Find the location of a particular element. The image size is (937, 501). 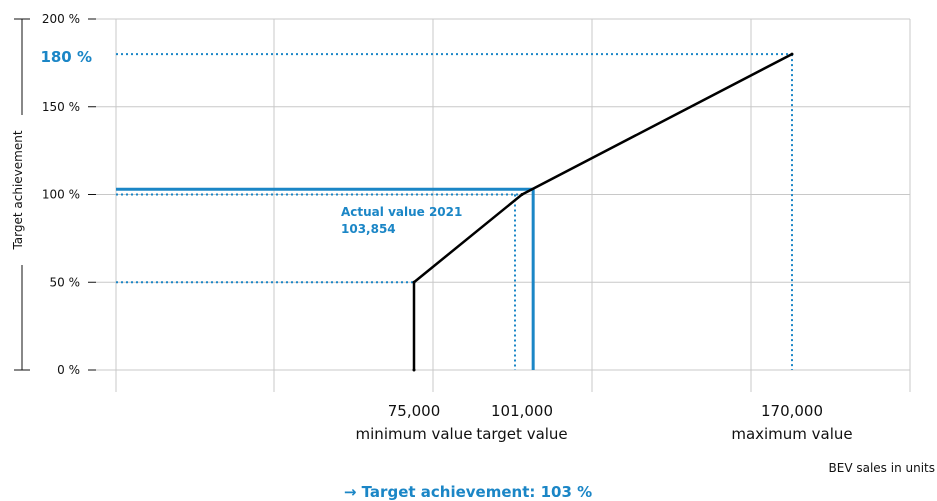

y-tick-label: 0 % is located at coordinates (68, 370).